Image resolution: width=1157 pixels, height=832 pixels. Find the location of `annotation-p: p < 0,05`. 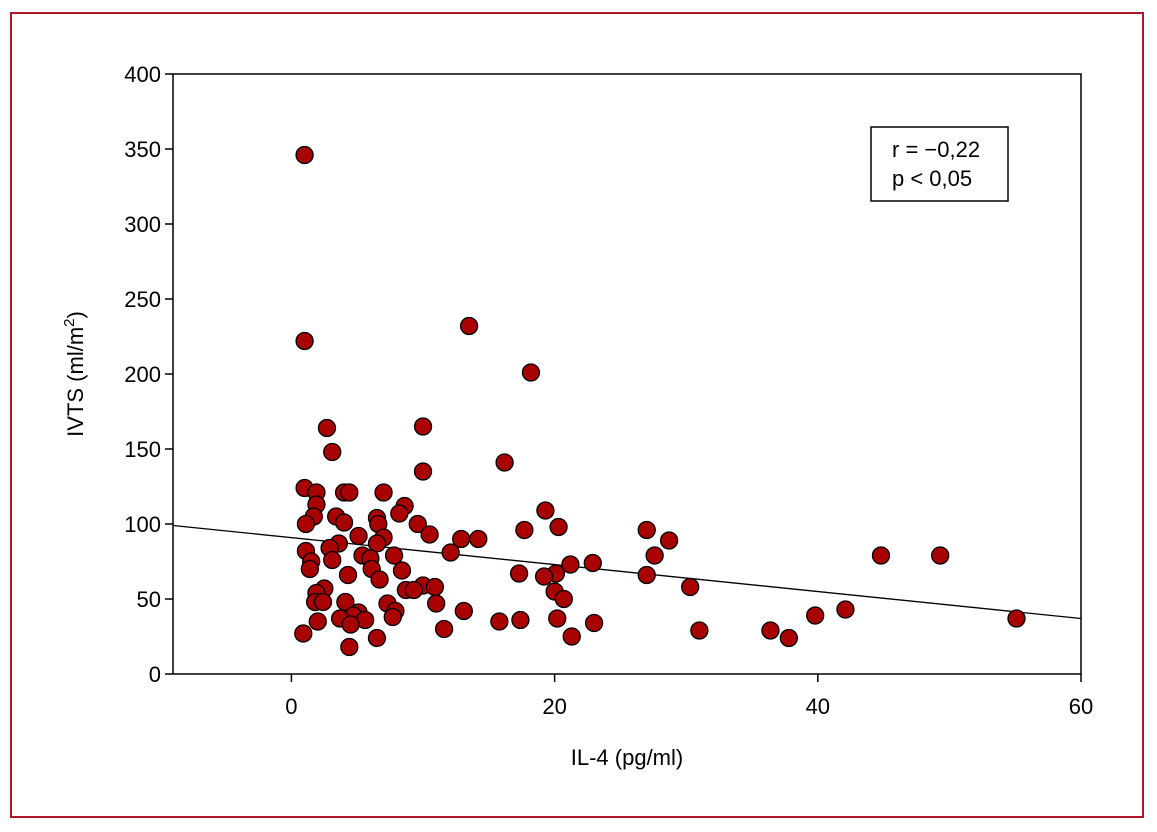

annotation-p: p < 0,05 is located at coordinates (932, 178).